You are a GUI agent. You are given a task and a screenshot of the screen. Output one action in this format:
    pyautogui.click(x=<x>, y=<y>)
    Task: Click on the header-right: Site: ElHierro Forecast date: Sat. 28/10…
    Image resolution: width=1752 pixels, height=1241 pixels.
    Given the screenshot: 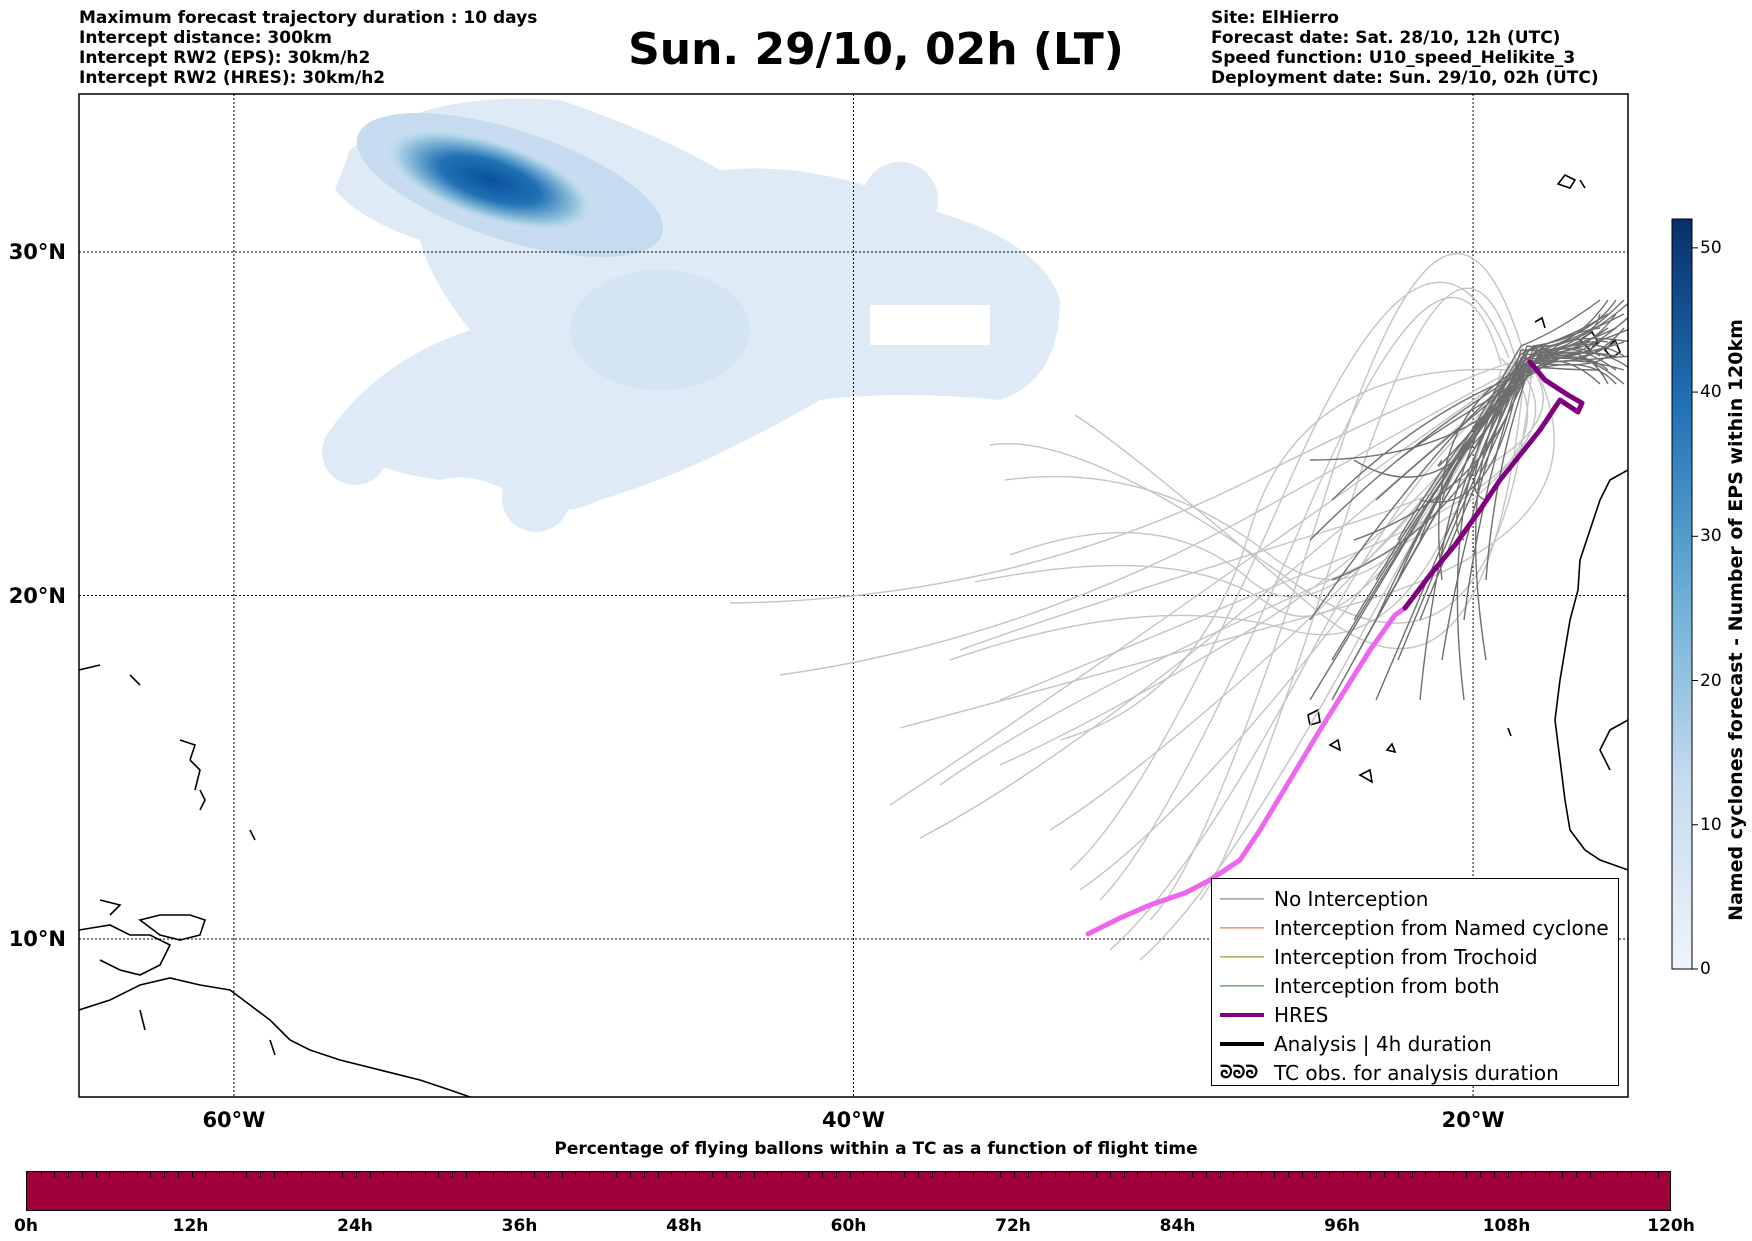 What is the action you would take?
    pyautogui.click(x=1405, y=48)
    